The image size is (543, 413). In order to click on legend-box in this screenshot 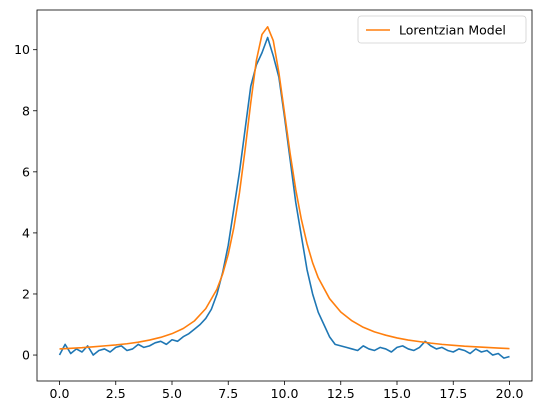, I will do `click(442, 29)`.